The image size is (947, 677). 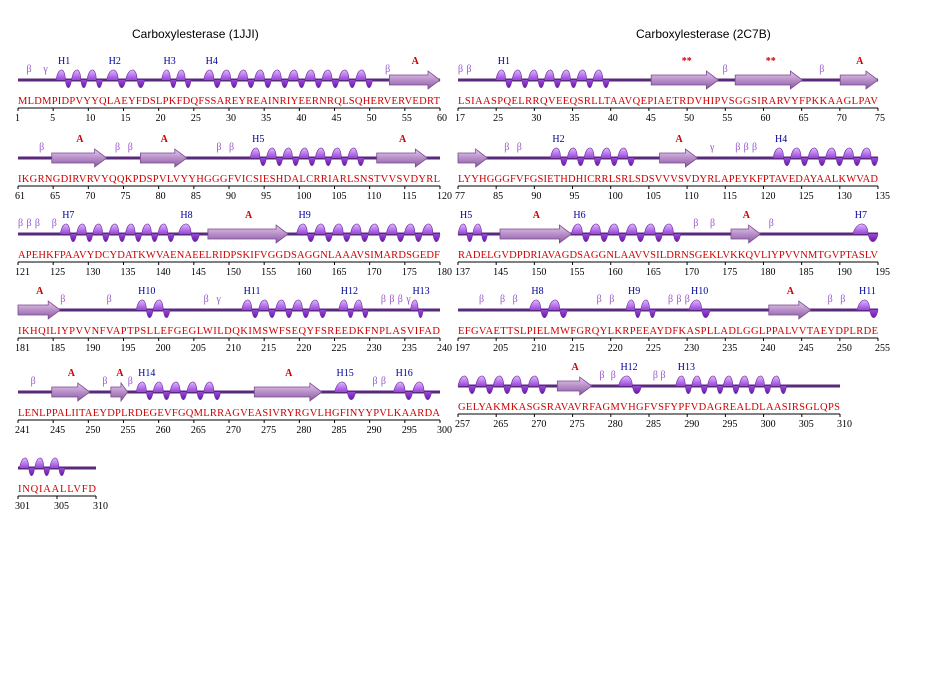 What do you see at coordinates (163, 430) in the screenshot?
I see `tick-label: 260` at bounding box center [163, 430].